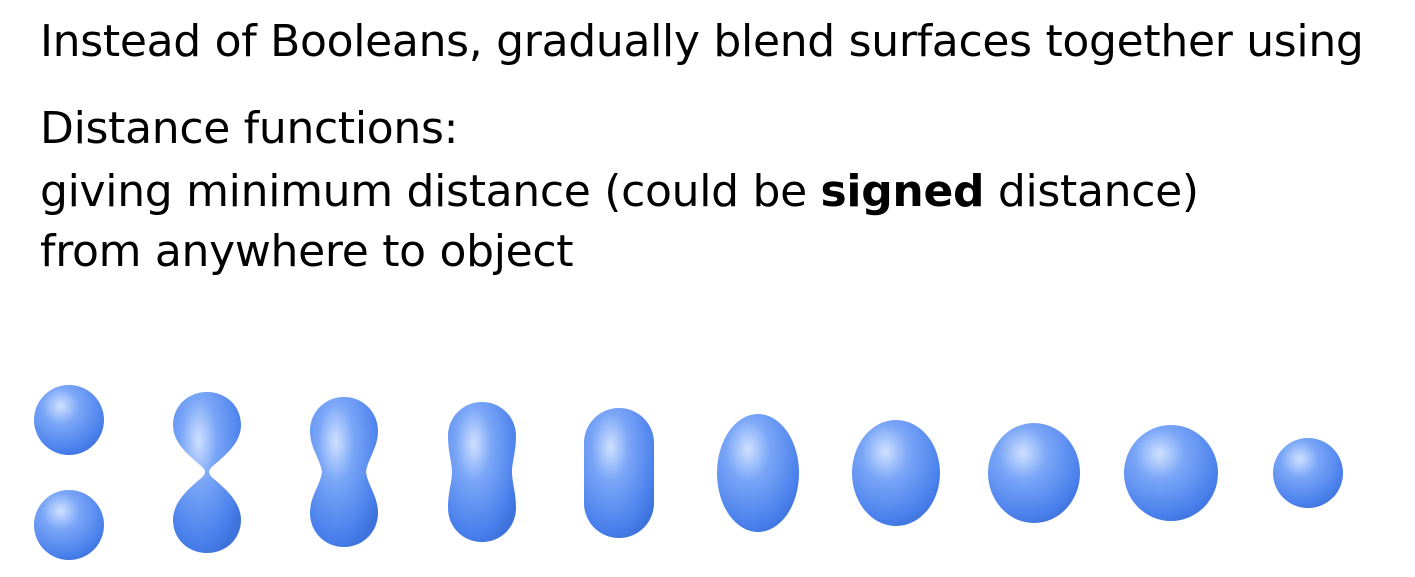 The image size is (1415, 577). What do you see at coordinates (902, 191) in the screenshot?
I see `signed-emphasis: signed` at bounding box center [902, 191].